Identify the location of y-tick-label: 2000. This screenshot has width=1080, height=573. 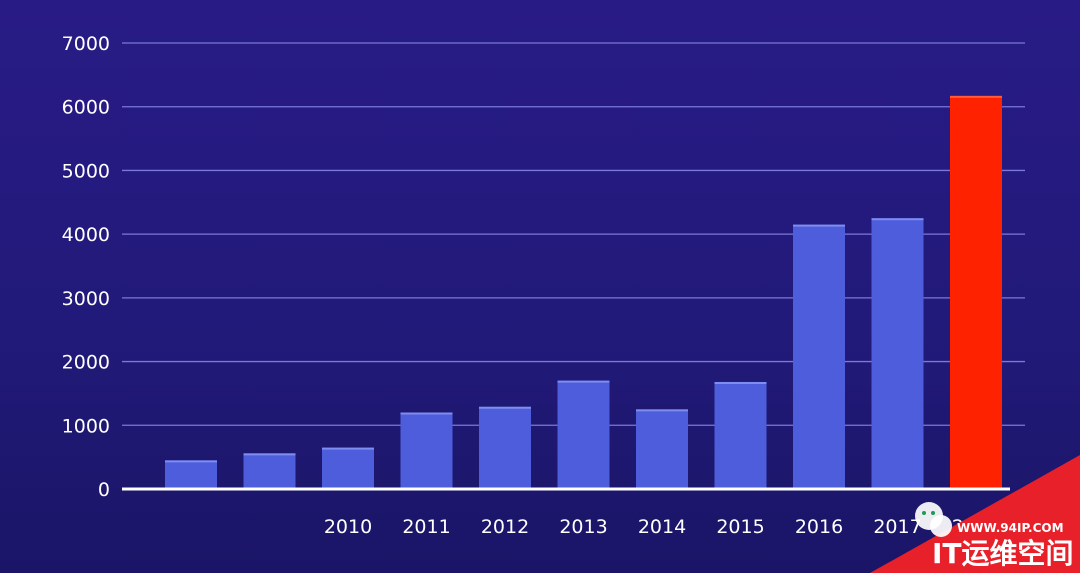
(86, 363).